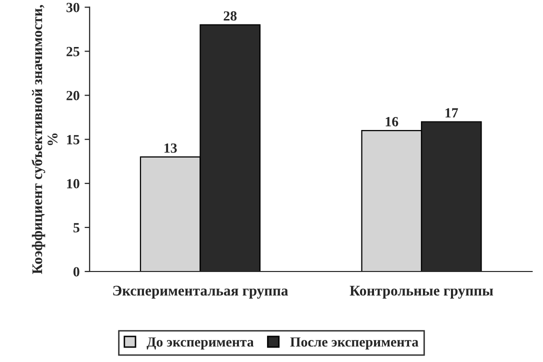 The height and width of the screenshot is (362, 543). Describe the element at coordinates (73, 139) in the screenshot. I see `y-tick-label: 15` at that location.